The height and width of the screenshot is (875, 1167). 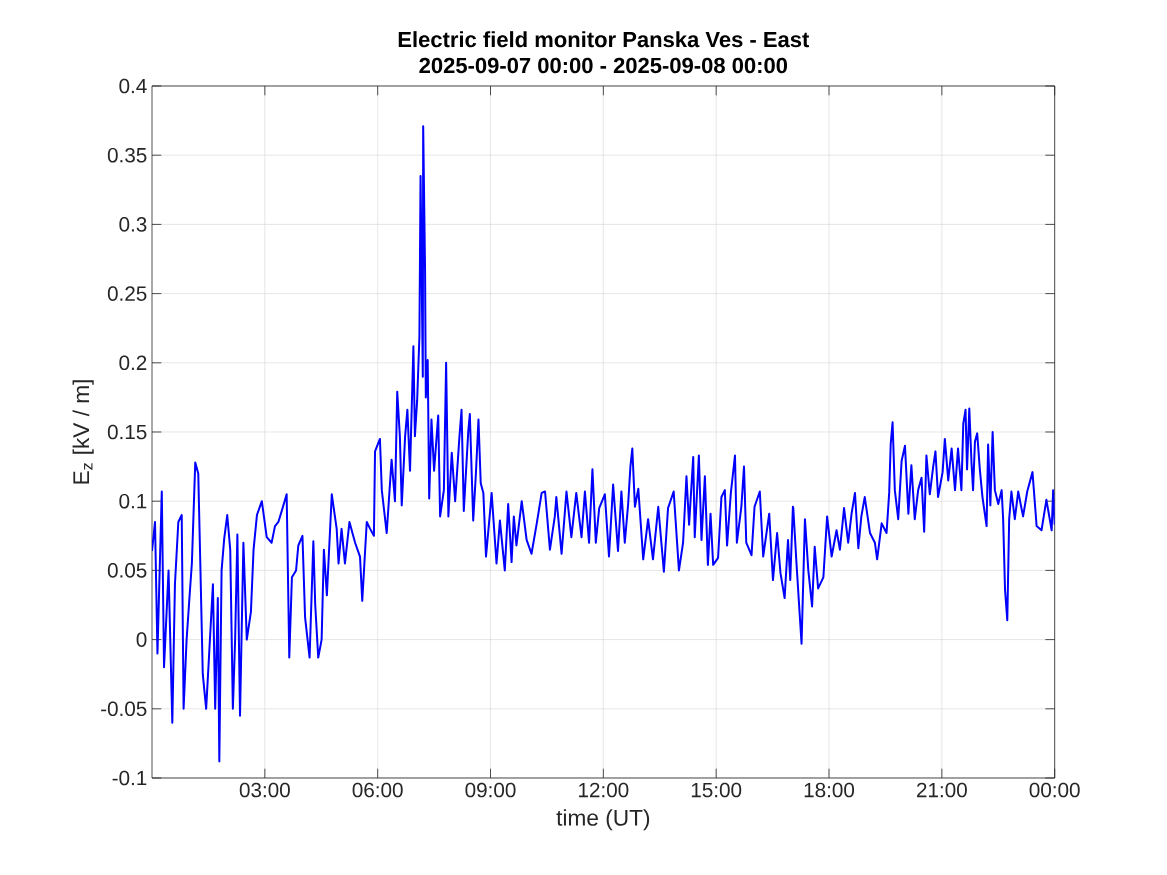 What do you see at coordinates (124, 709) in the screenshot?
I see `y-tick-label: -0.05` at bounding box center [124, 709].